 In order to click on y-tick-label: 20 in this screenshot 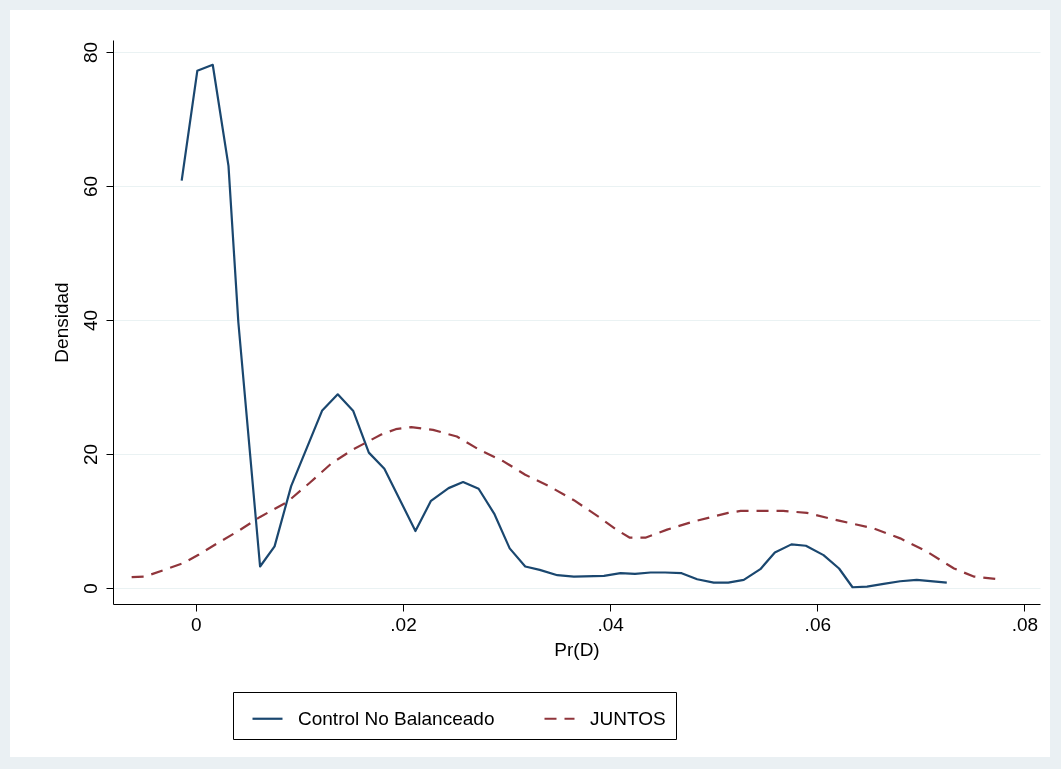, I will do `click(90, 454)`.